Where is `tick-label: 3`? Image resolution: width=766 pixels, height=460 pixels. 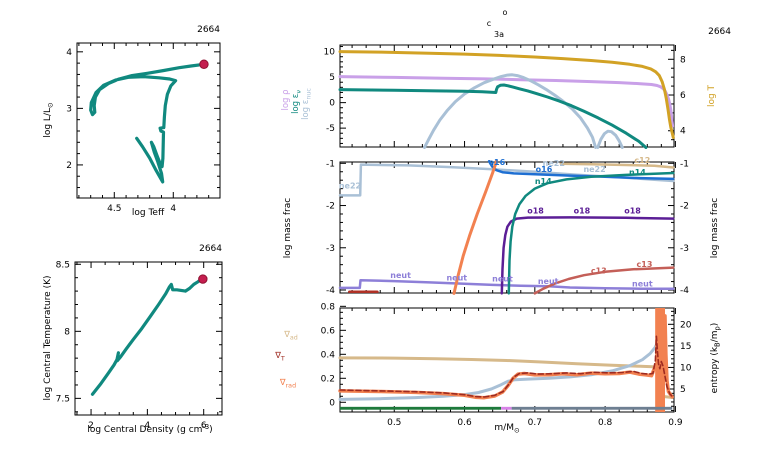 tick-label: 3 is located at coordinates (69, 109).